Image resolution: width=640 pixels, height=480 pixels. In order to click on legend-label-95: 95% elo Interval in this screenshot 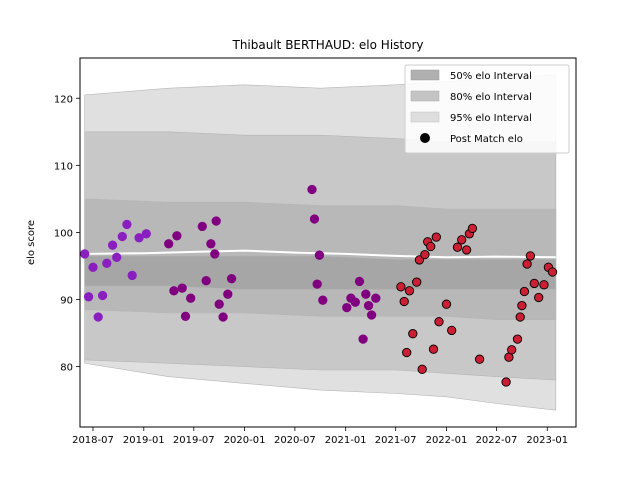, I will do `click(491, 118)`.